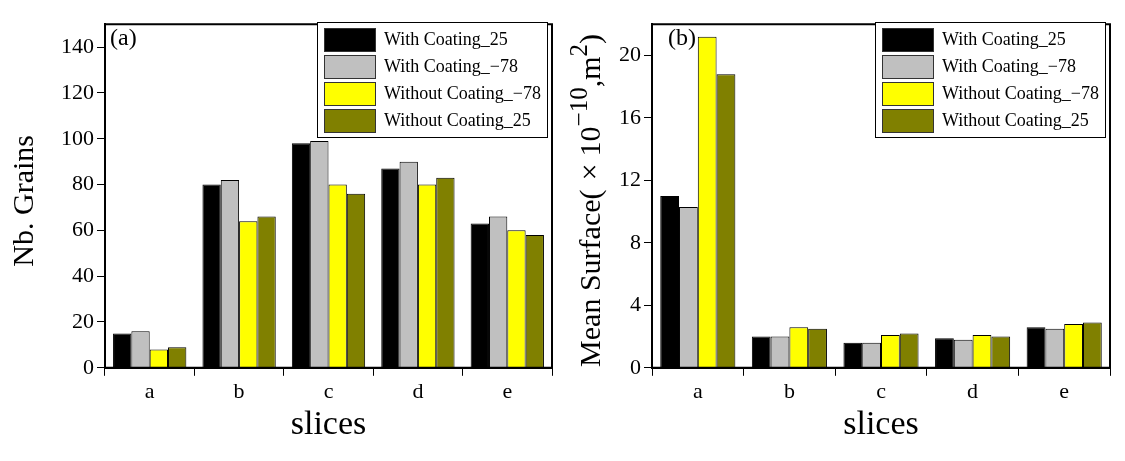  Describe the element at coordinates (77, 91) in the screenshot. I see `y-tick-label: 120` at that location.